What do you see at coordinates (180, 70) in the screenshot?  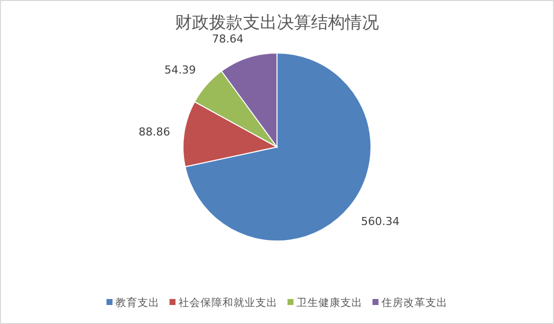 I see `data-label: 54.39` at bounding box center [180, 70].